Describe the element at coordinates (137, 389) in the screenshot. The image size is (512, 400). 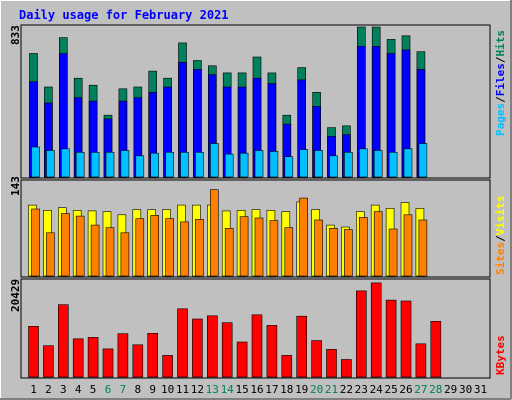
I see `x-tick-label-8: 8` at that location.